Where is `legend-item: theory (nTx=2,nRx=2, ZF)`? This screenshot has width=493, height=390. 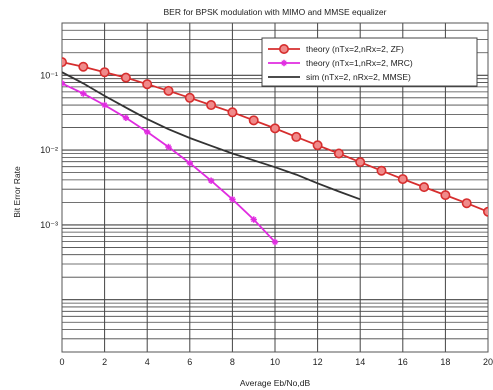
legend-item: theory (nTx=2,nRx=2, ZF) is located at coordinates (336, 48).